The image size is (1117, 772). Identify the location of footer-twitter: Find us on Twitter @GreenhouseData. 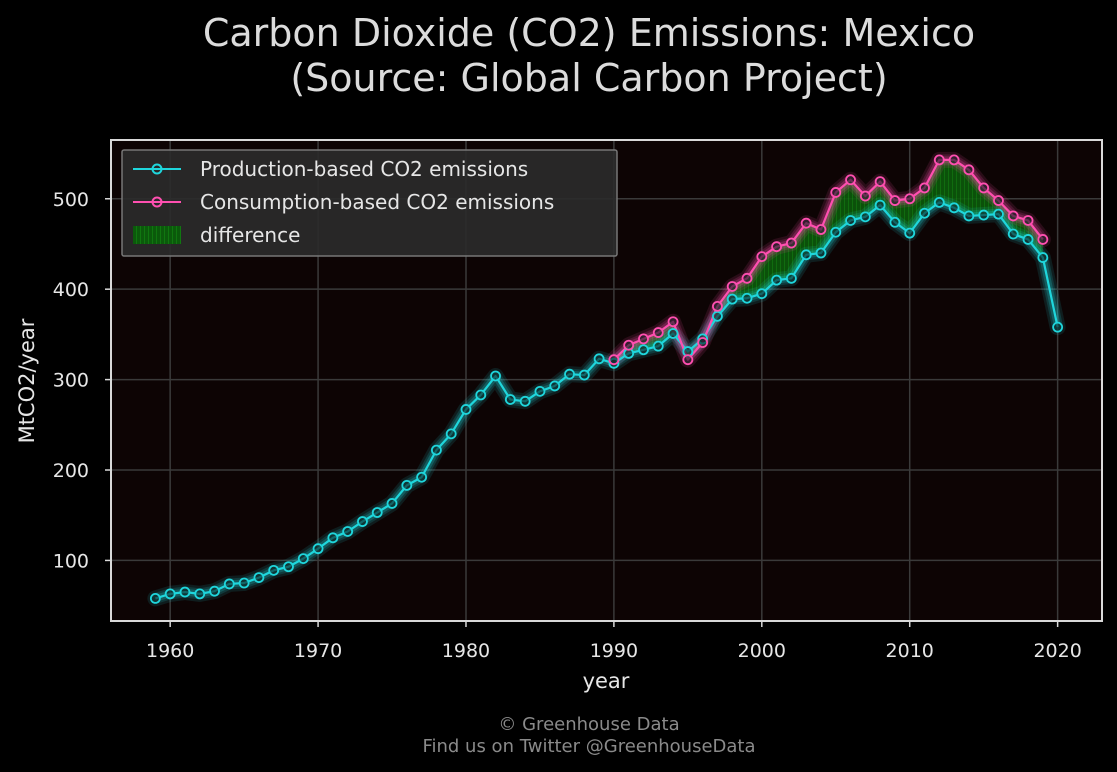
(588, 746).